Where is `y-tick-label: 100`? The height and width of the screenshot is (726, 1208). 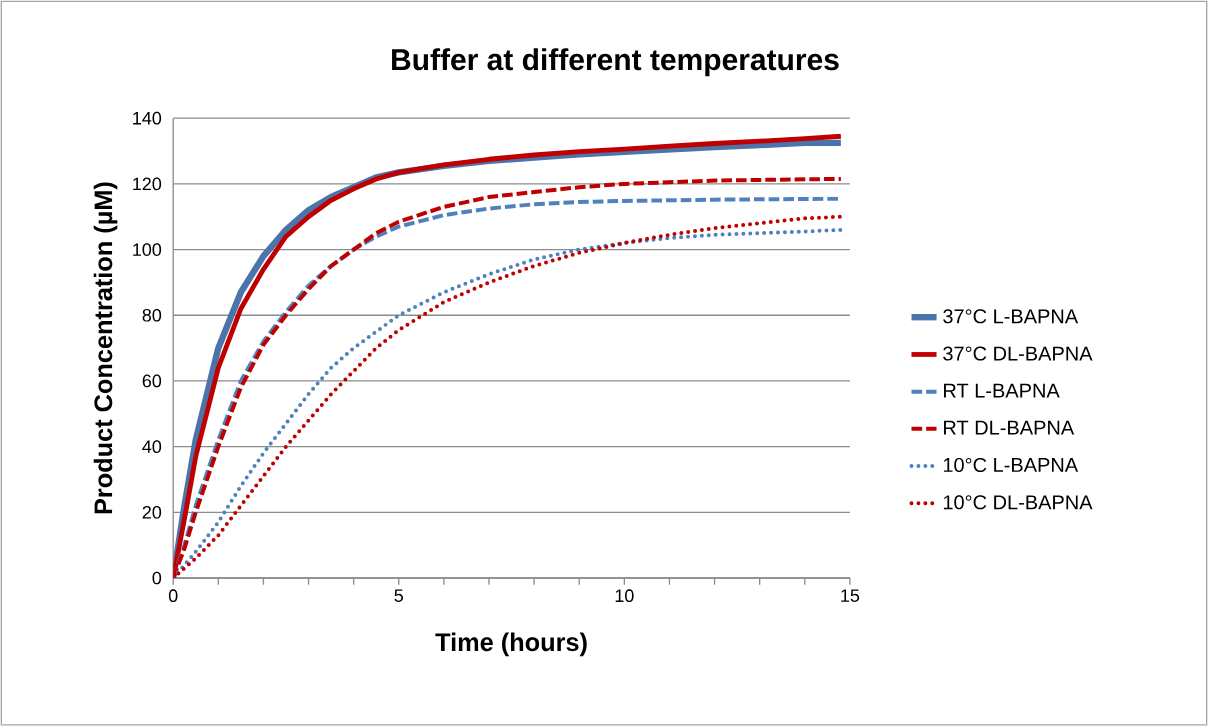 y-tick-label: 100 is located at coordinates (147, 249).